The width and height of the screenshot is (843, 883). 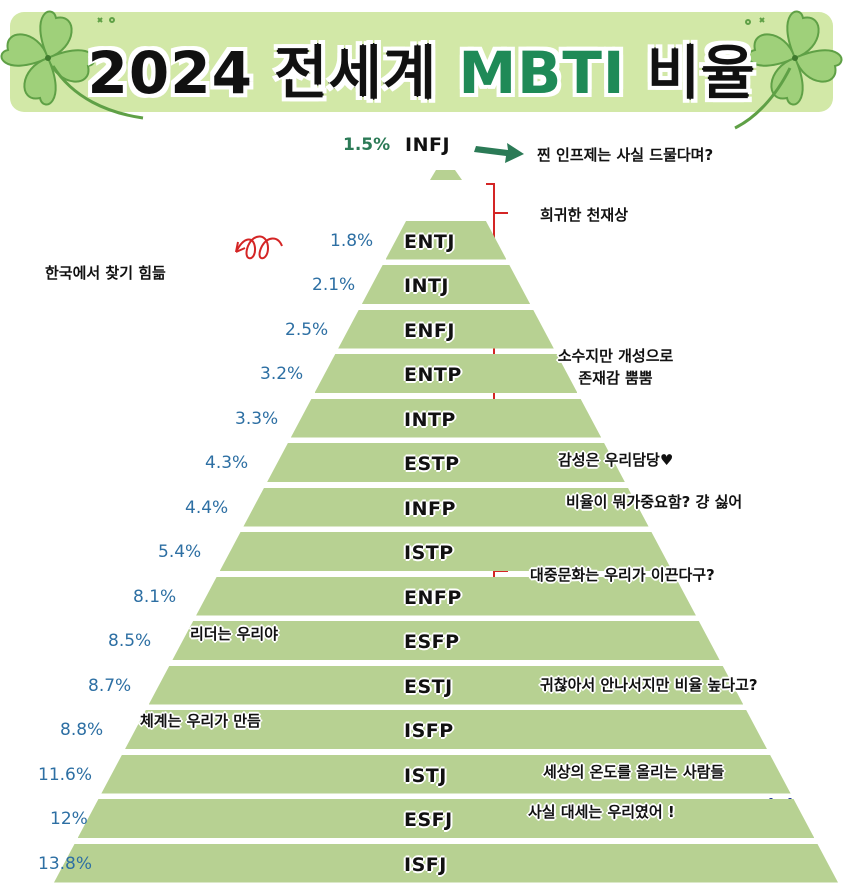 What do you see at coordinates (262, 73) in the screenshot?
I see `title-year: 2024 전세계` at bounding box center [262, 73].